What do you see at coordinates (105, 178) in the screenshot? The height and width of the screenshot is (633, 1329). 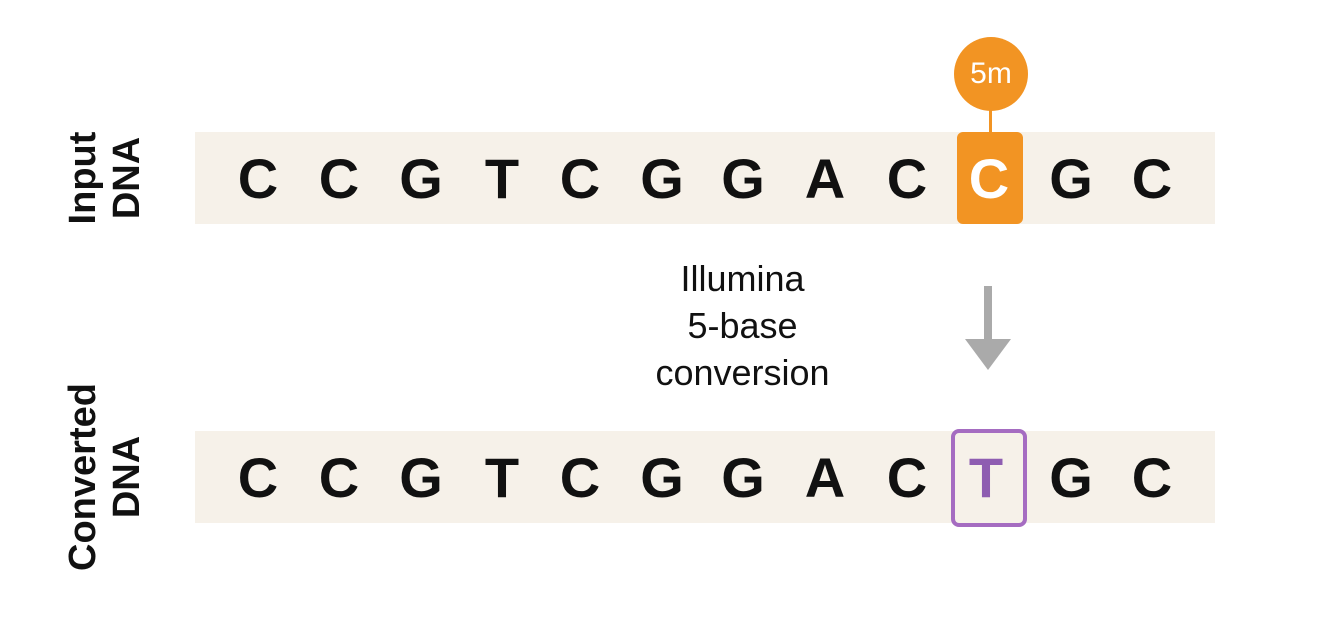 I see `input-dna-label: Input DNA` at bounding box center [105, 178].